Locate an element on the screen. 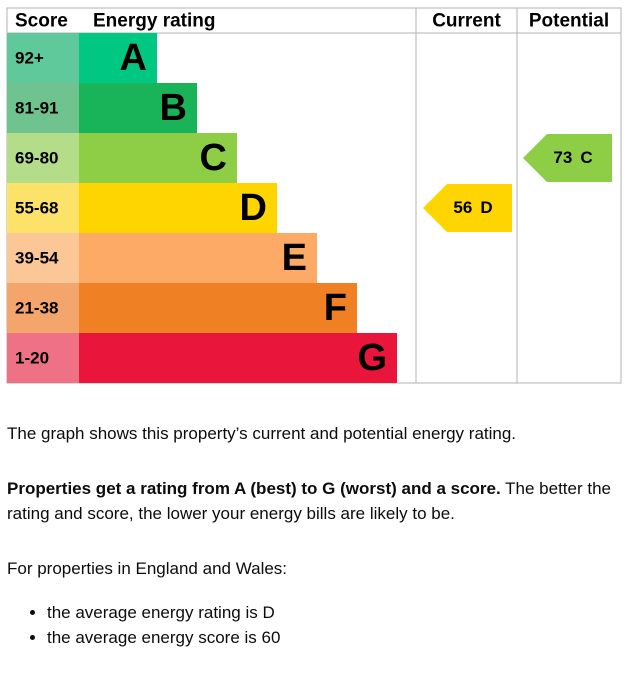  potential-label: 73 C is located at coordinates (572, 157).